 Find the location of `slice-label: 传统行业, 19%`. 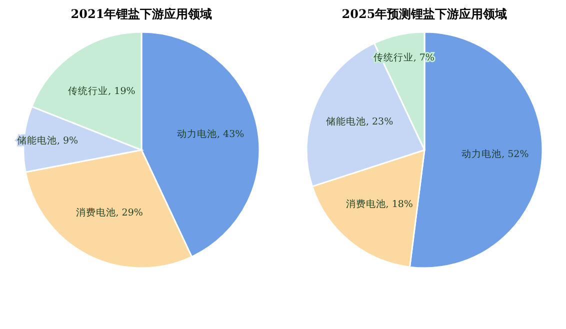

slice-label: 传统行业, 19% is located at coordinates (102, 90).